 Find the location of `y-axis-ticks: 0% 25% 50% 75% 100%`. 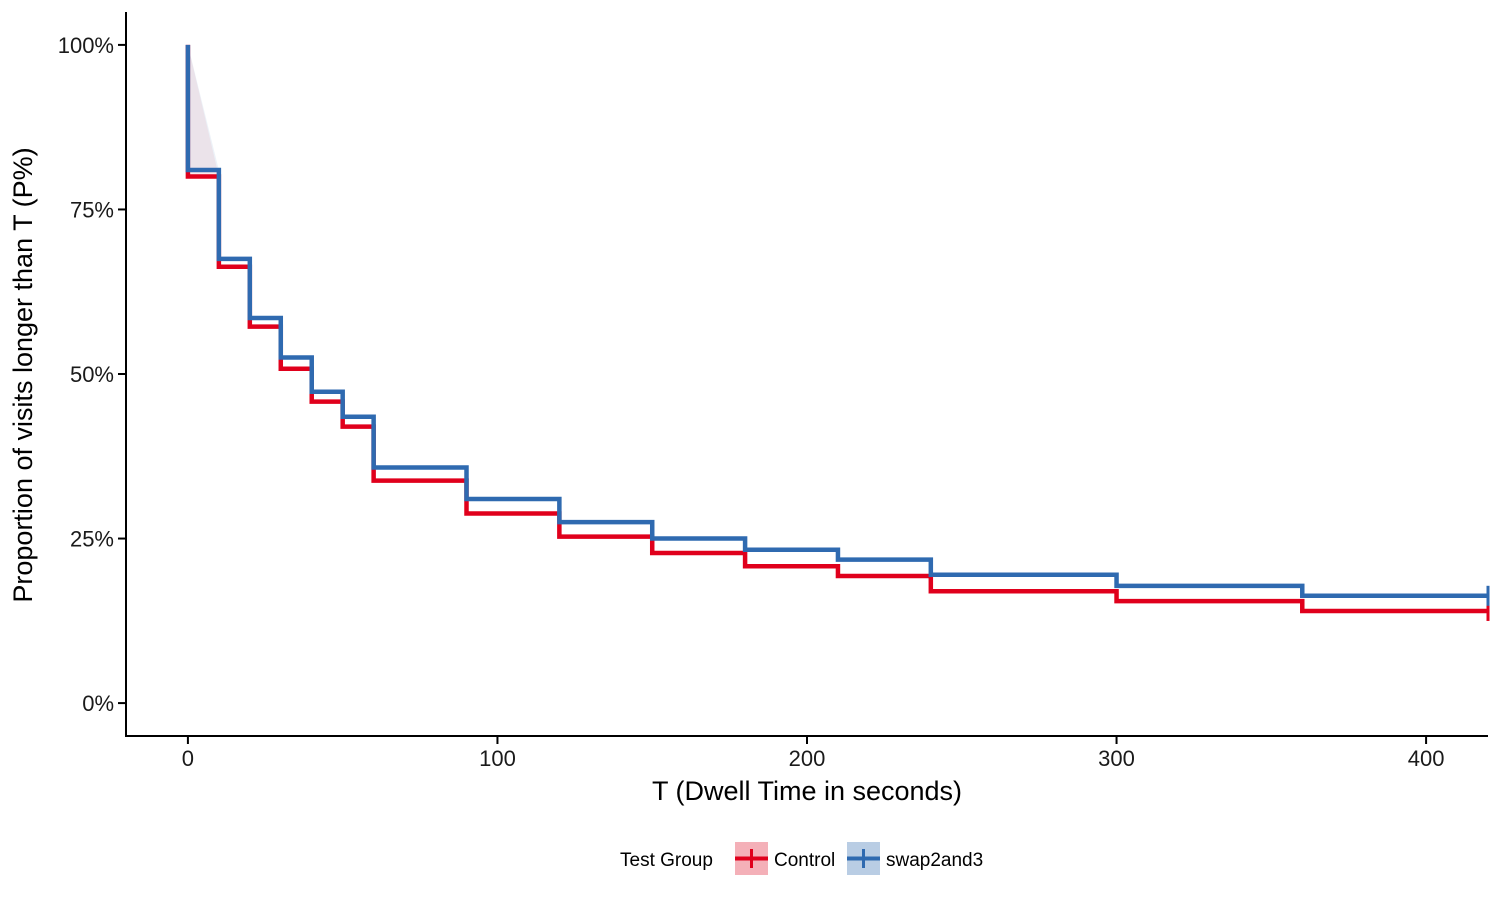

y-axis-ticks: 0% 25% 50% 75% 100% is located at coordinates (92, 374).